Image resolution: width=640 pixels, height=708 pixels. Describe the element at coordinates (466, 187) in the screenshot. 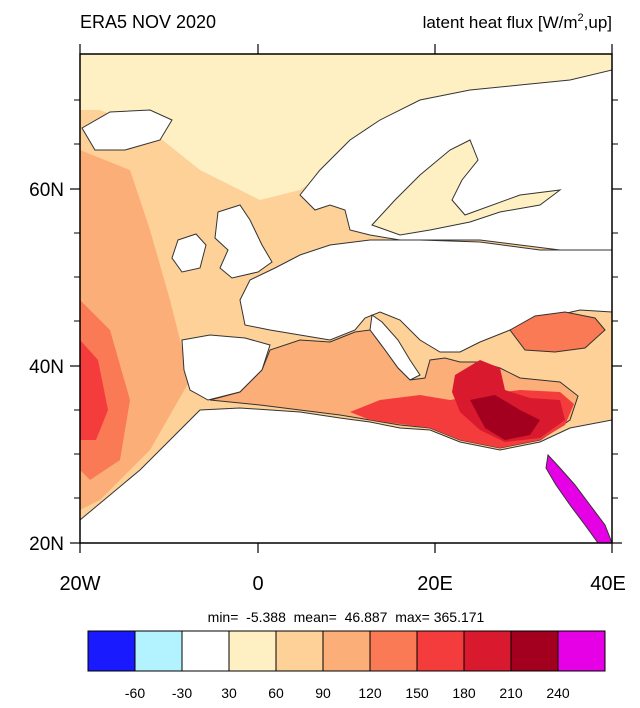

I see `baltic-sea` at that location.